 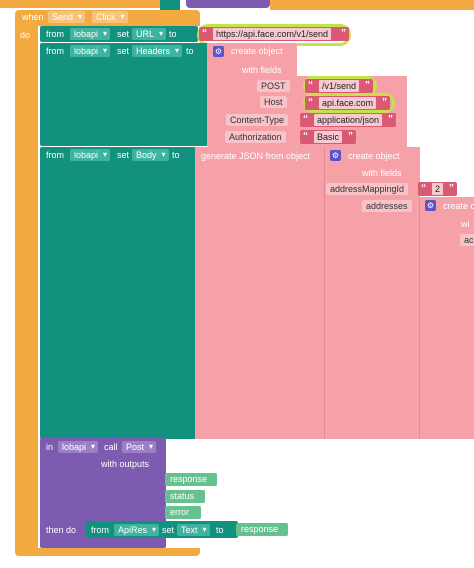 What do you see at coordinates (123, 34) in the screenshot?
I see `set-url-set-label: set` at bounding box center [123, 34].